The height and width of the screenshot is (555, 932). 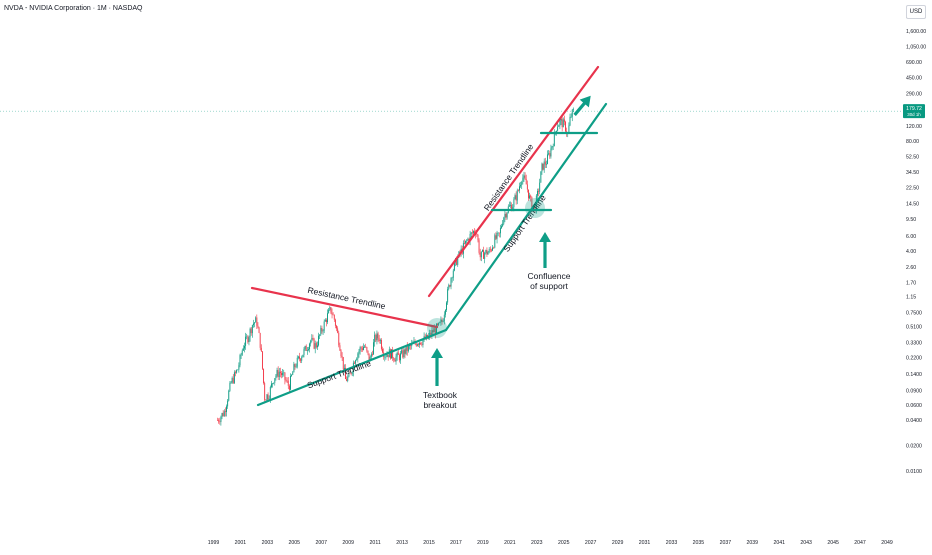 What do you see at coordinates (545, 250) in the screenshot?
I see `confluence-arrow` at bounding box center [545, 250].